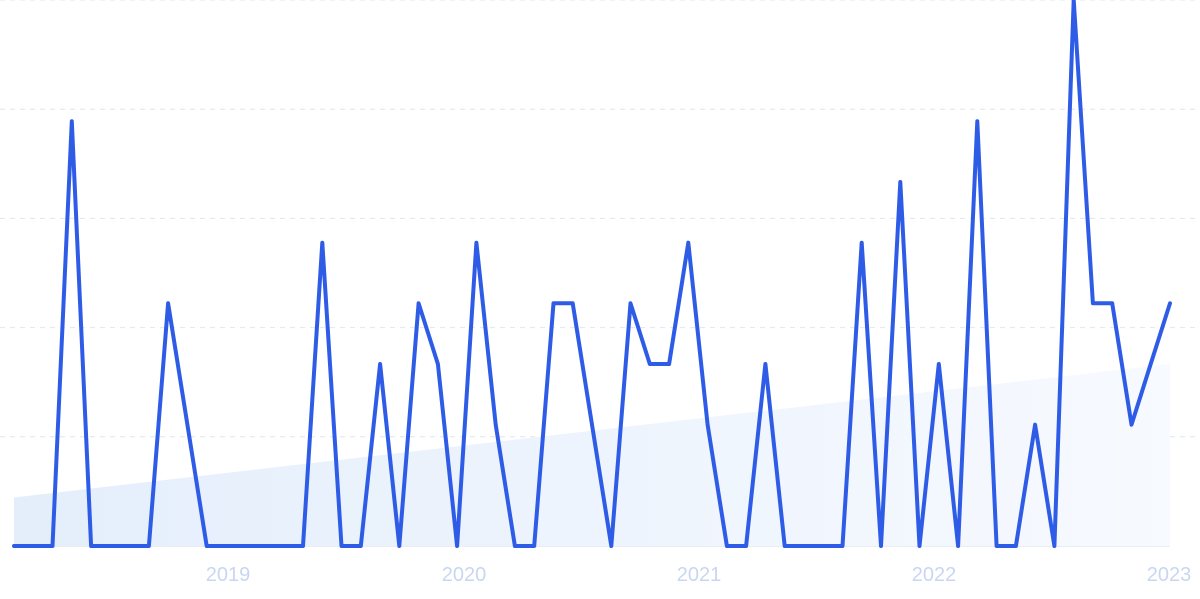  I want to click on x-tick-label: 2021, so click(699, 575).